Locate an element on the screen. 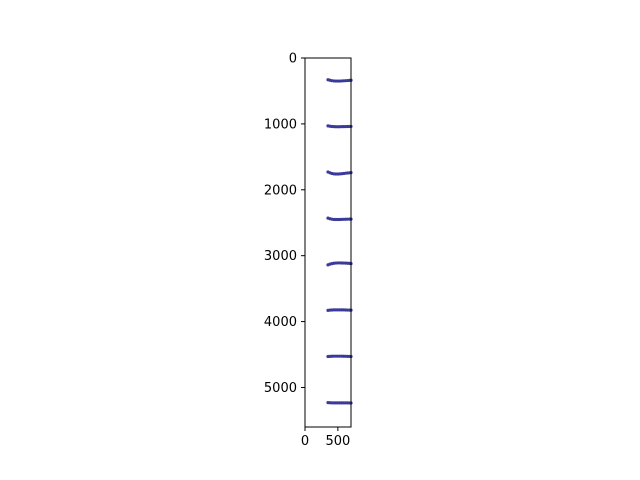  data-points is located at coordinates (339, 241).